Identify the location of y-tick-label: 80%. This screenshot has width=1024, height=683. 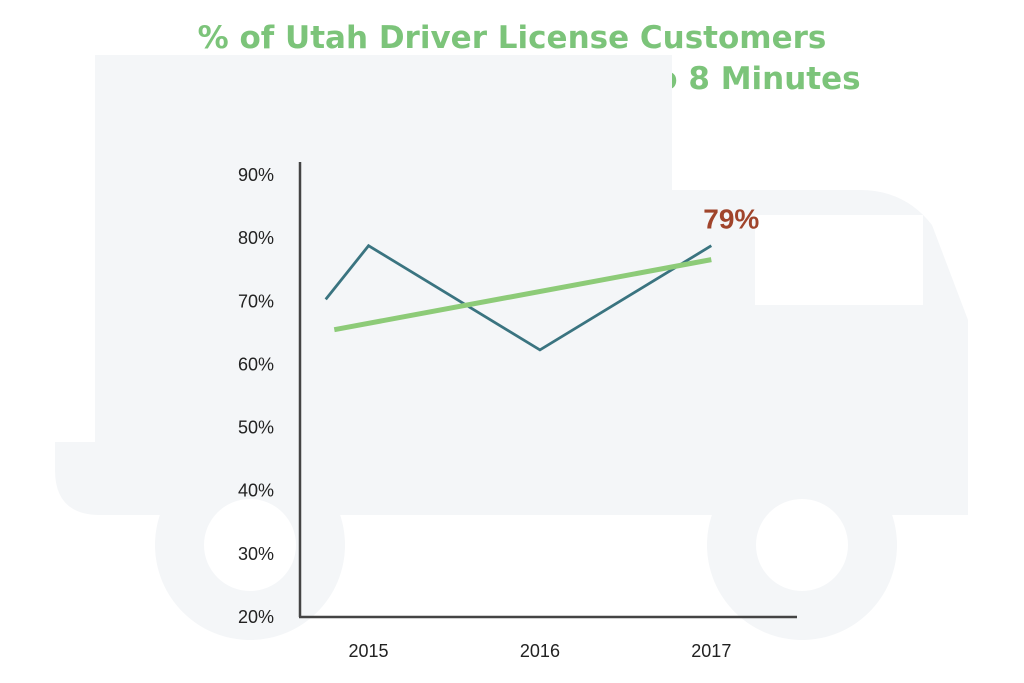
(256, 238).